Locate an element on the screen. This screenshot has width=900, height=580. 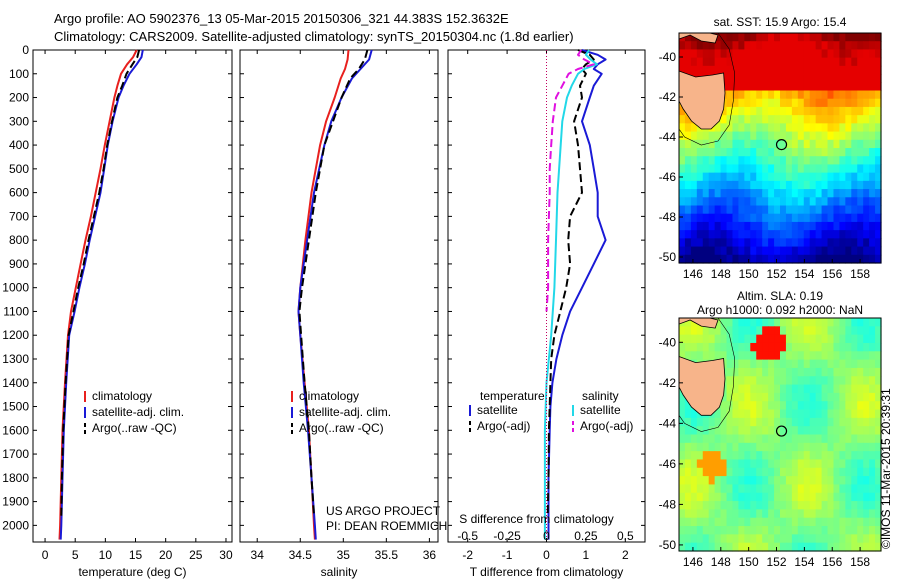
map-x-tick-label: 158 is located at coordinates (860, 274).